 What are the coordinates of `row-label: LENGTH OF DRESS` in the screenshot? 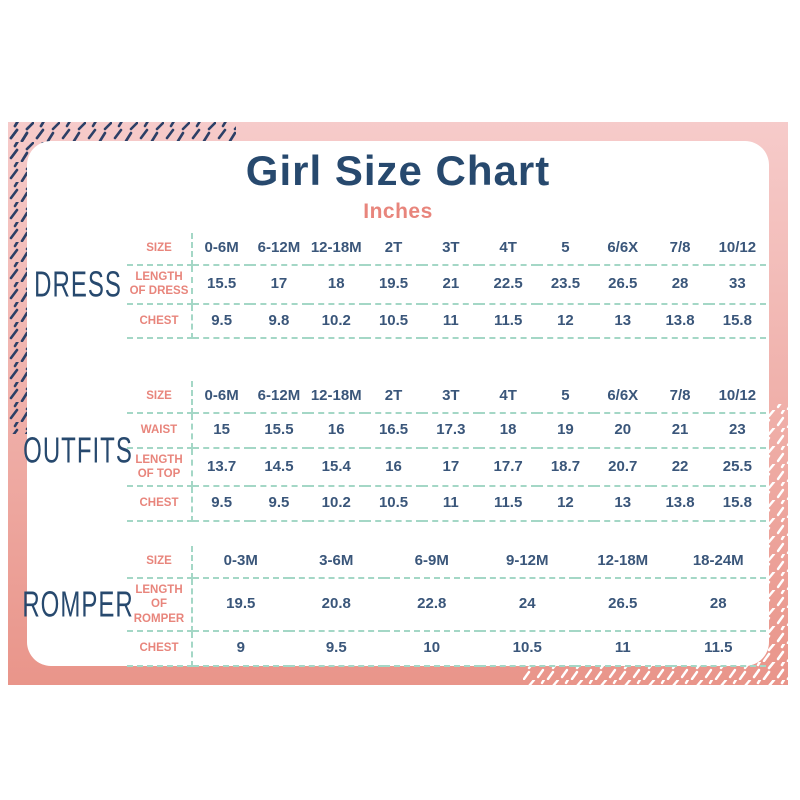 It's located at (160, 285).